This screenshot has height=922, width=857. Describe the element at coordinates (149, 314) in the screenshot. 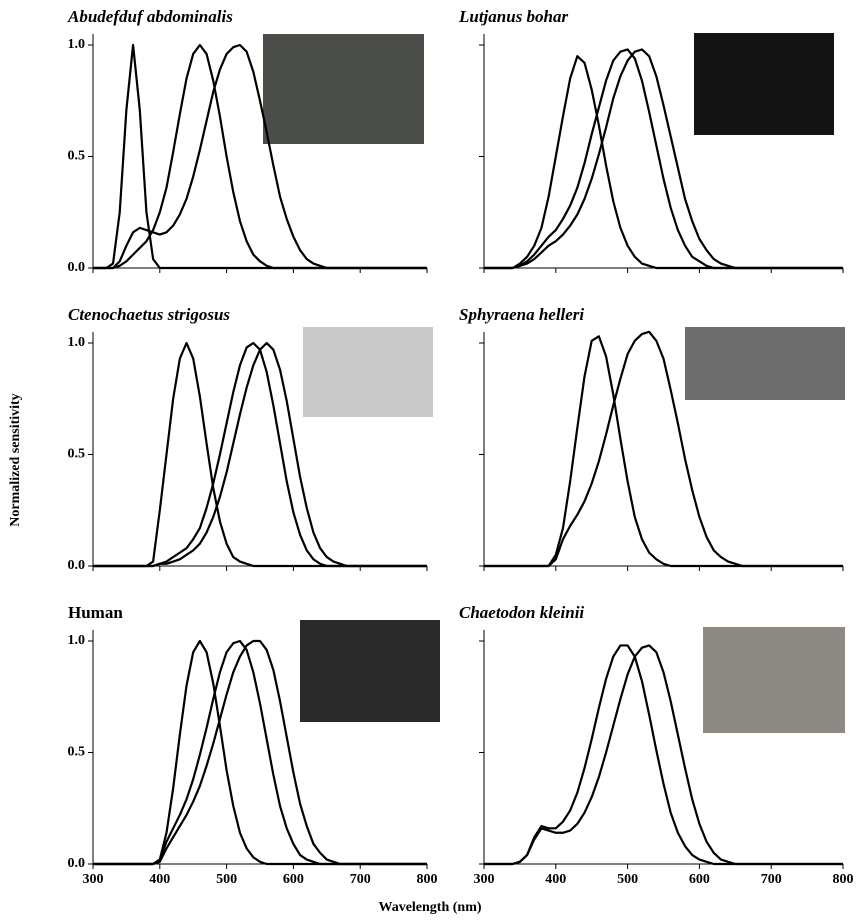

I see `panel-title: Ctenochaetus strigosus` at that location.